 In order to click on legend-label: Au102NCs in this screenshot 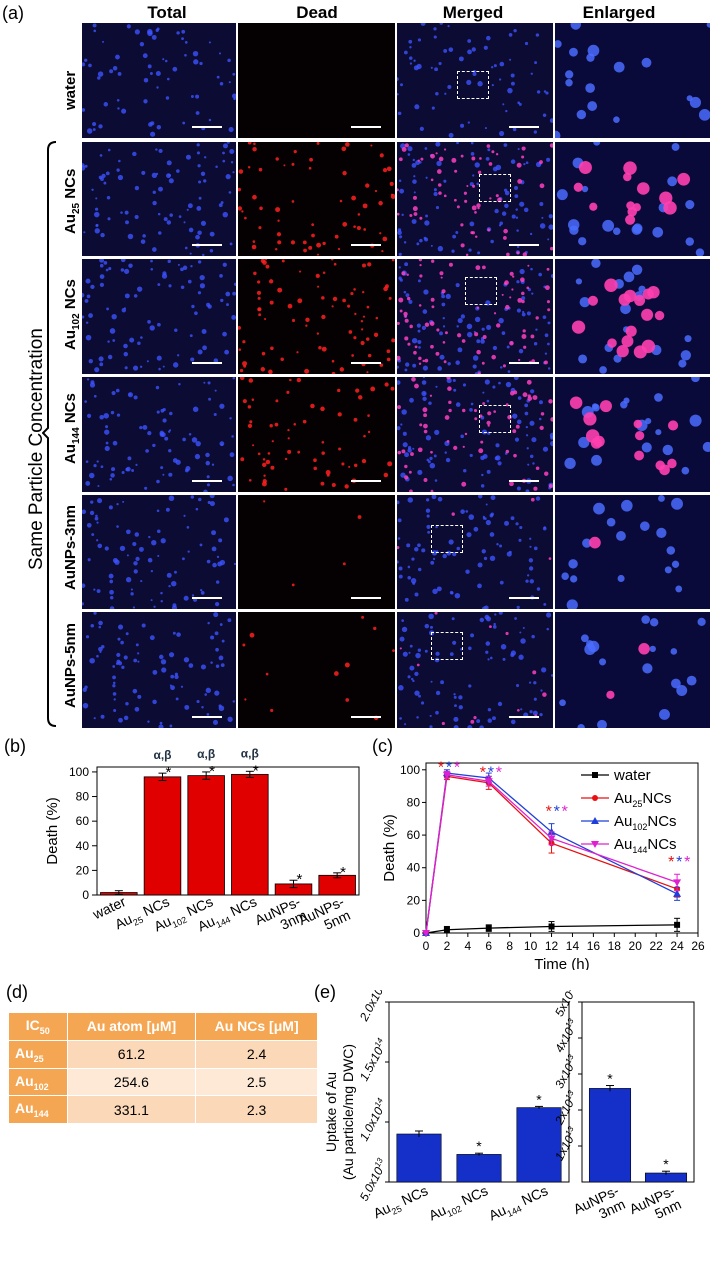, I will do `click(645, 822)`.